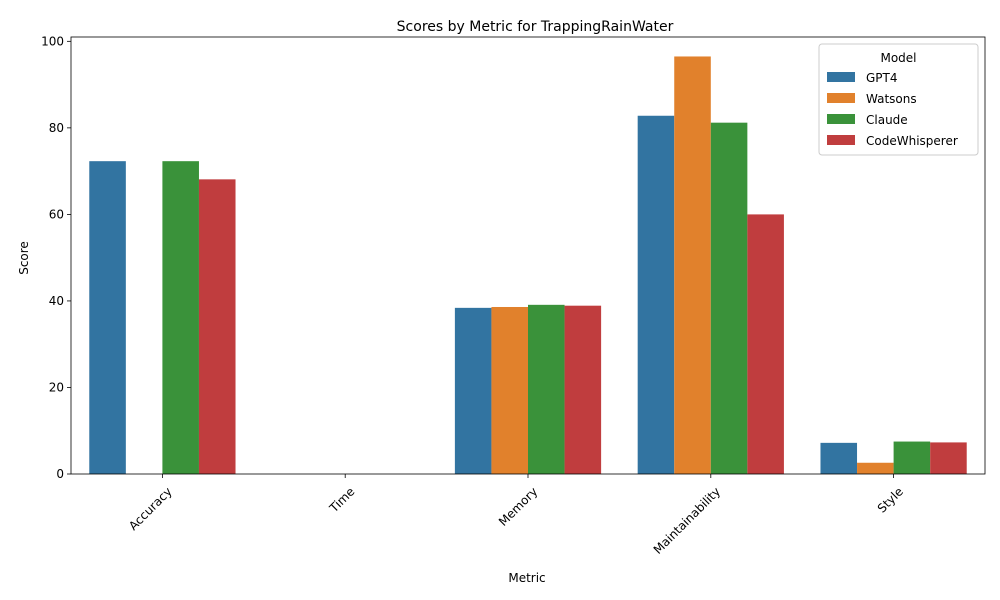 This screenshot has height=600, width=1000. Describe the element at coordinates (180, 317) in the screenshot. I see `bar-claude-accuracy` at that location.